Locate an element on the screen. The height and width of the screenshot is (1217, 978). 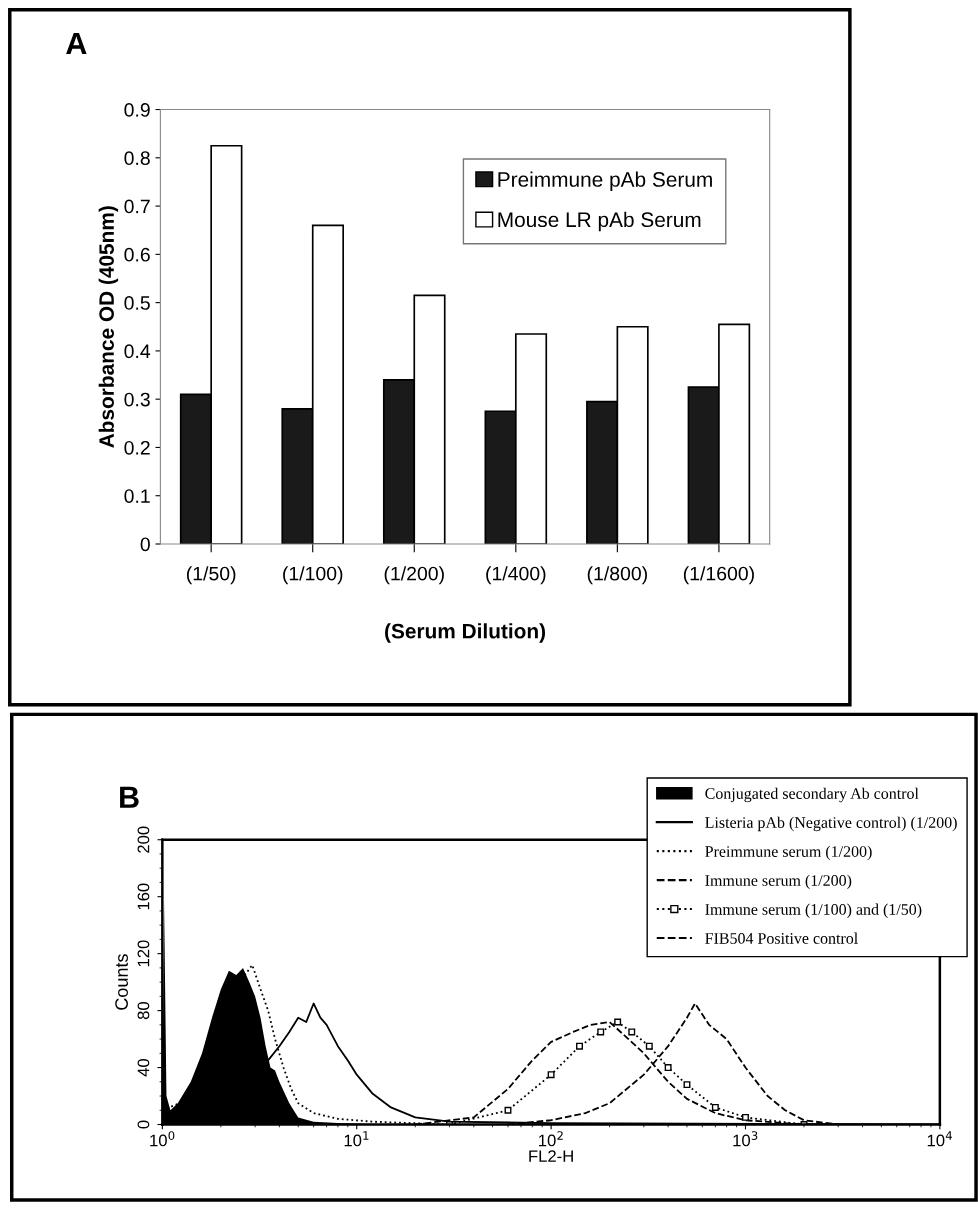
legend-label: Preimmune serum (1/200) is located at coordinates (788, 853).